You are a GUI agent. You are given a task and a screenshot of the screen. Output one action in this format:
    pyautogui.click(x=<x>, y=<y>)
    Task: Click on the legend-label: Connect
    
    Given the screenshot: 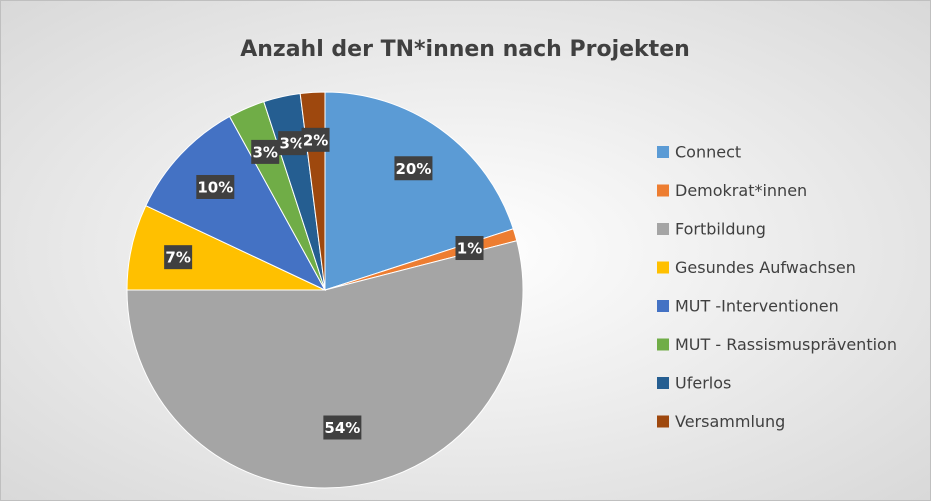 What is the action you would take?
    pyautogui.click(x=708, y=152)
    